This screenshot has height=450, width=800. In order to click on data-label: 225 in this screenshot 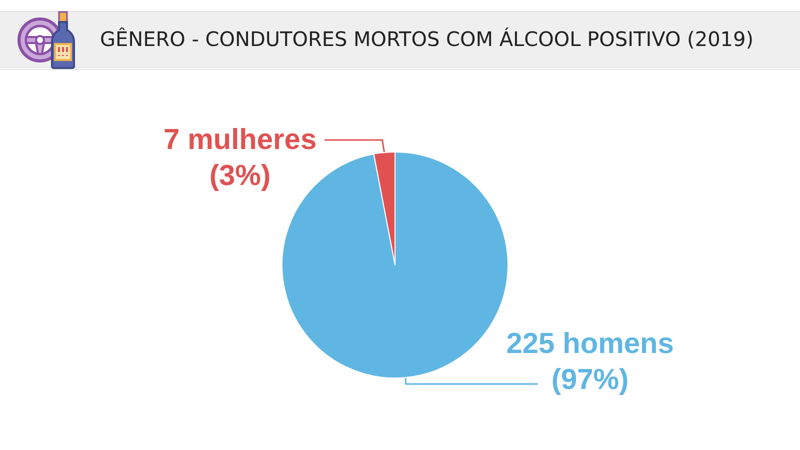, I will do `click(530, 344)`.